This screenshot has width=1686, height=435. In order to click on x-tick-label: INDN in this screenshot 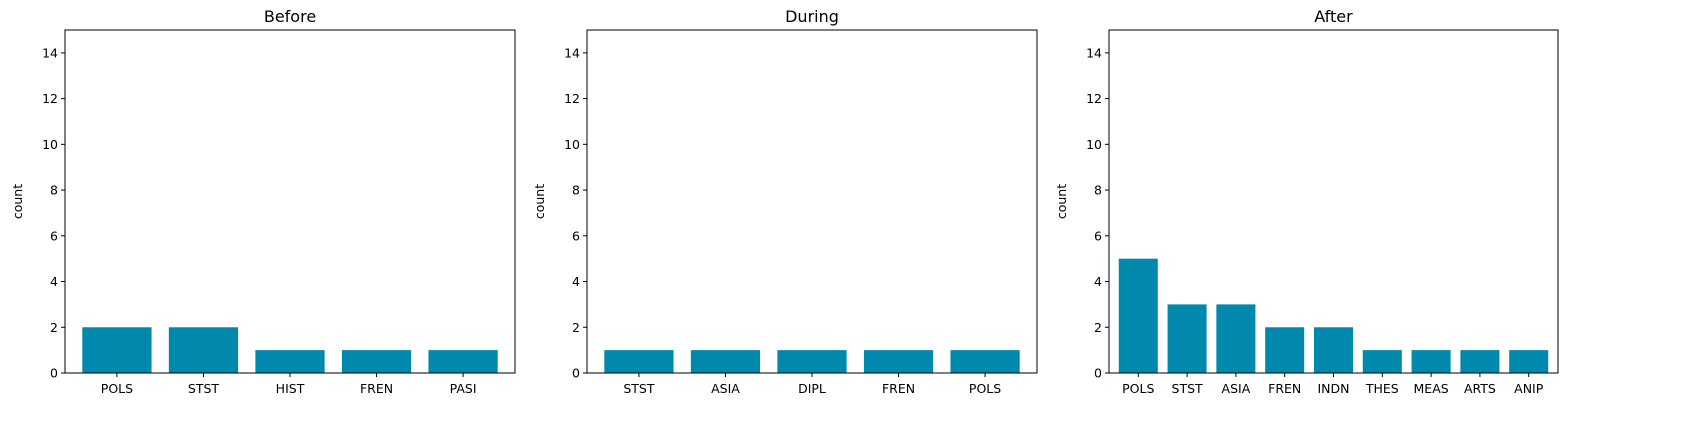, I will do `click(1333, 388)`.